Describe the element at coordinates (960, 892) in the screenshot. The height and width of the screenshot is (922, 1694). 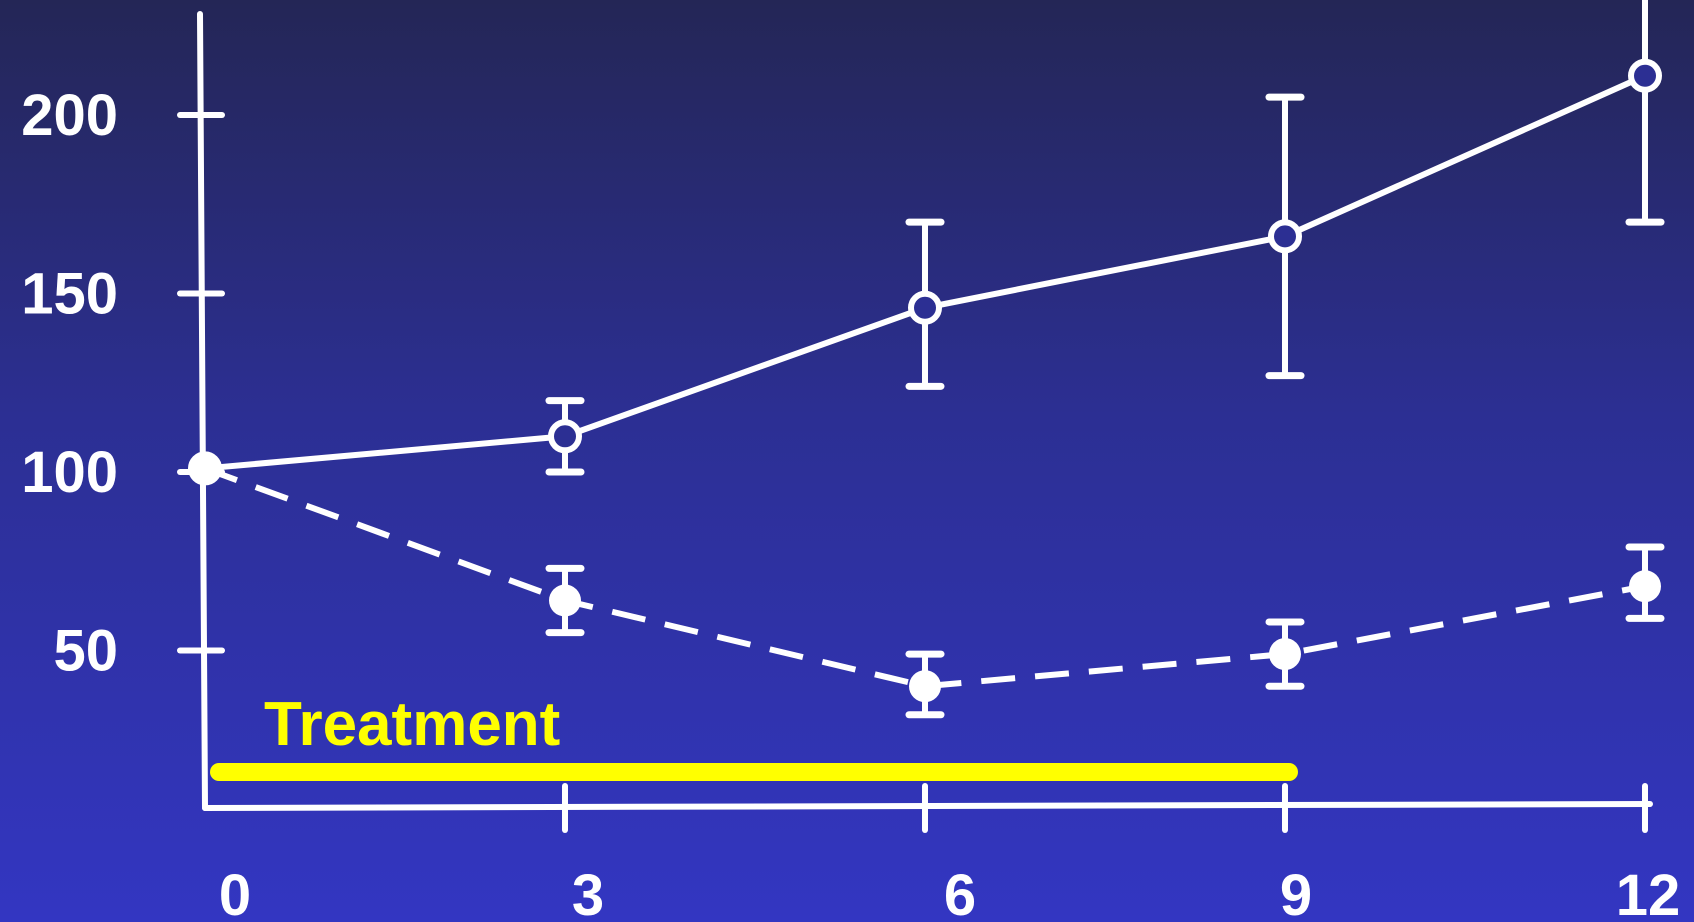
I see `x-tick-label-6: 6` at that location.